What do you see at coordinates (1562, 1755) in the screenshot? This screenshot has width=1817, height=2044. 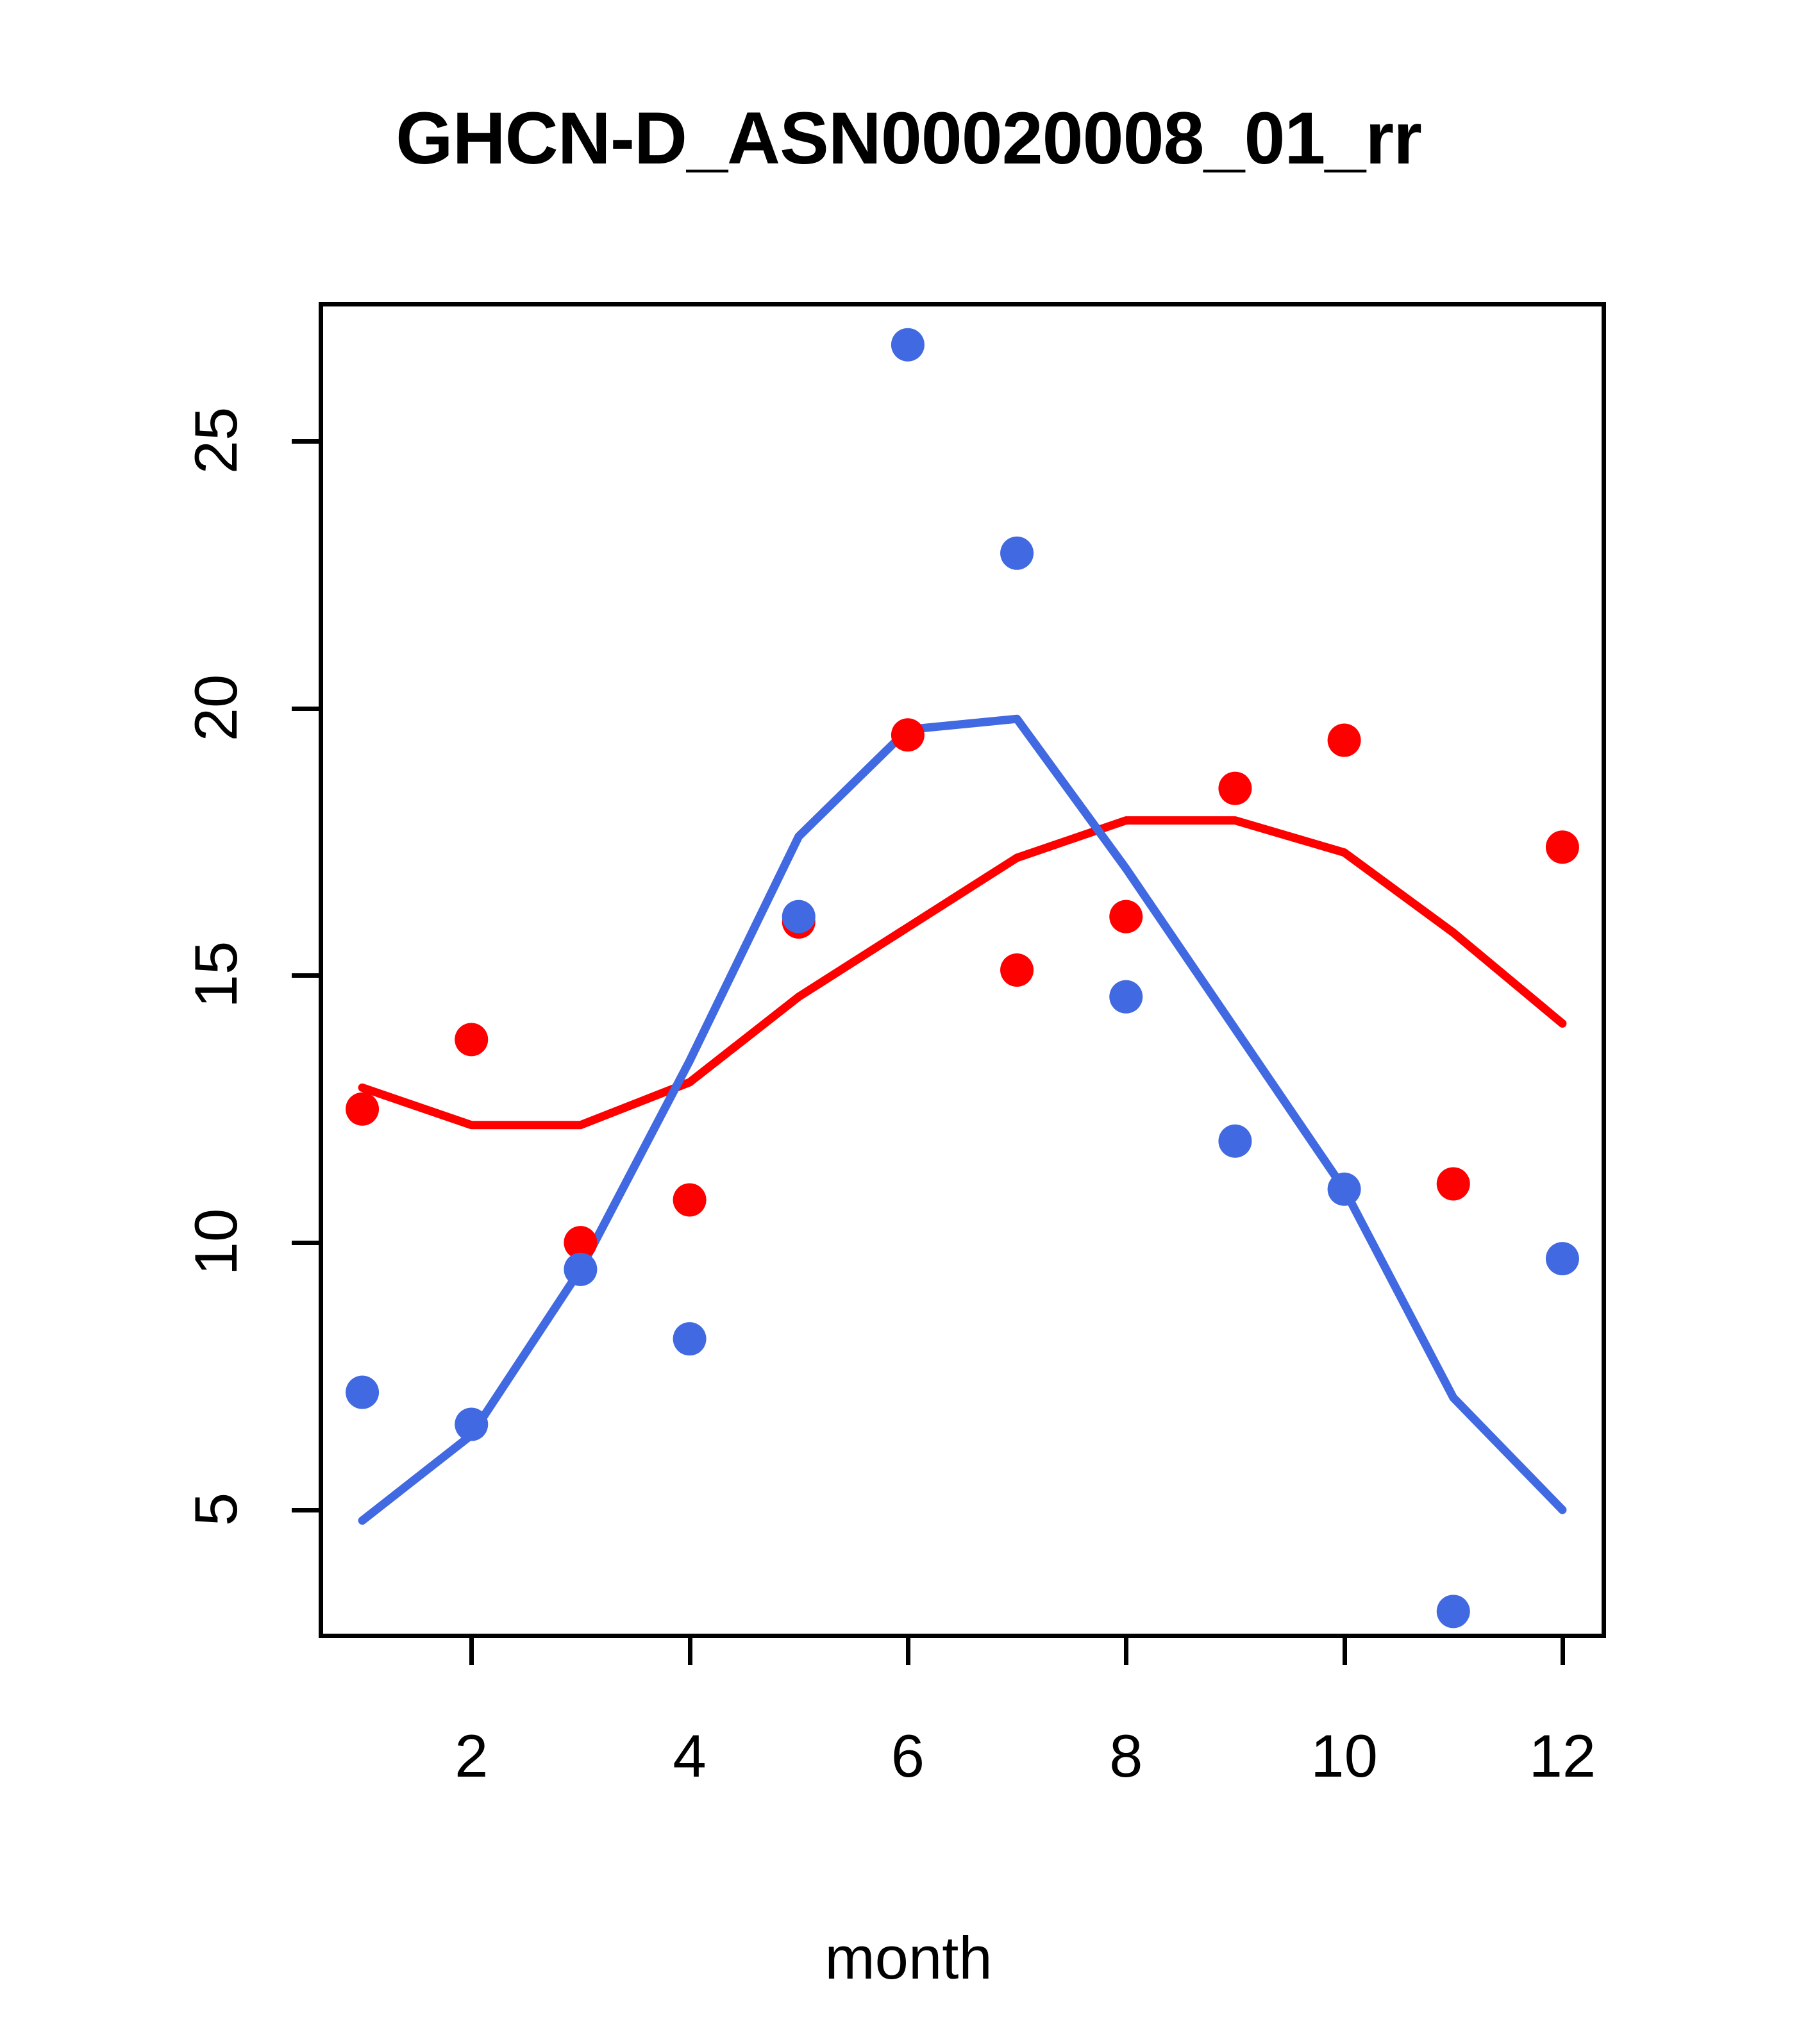 I see `x-axis-tick-label: 12` at bounding box center [1562, 1755].